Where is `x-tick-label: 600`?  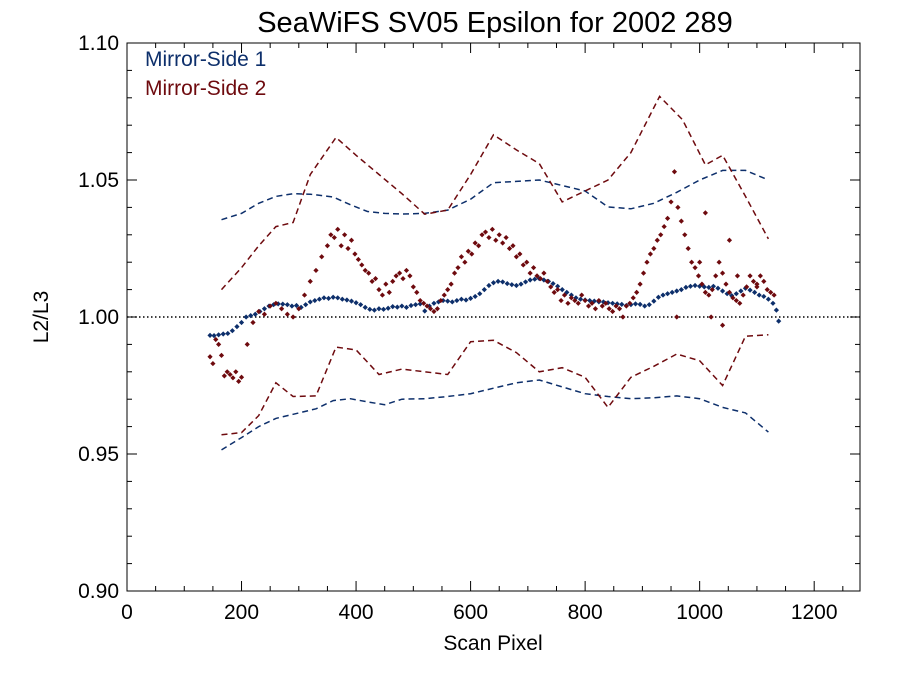 x-tick-label: 600 is located at coordinates (470, 612).